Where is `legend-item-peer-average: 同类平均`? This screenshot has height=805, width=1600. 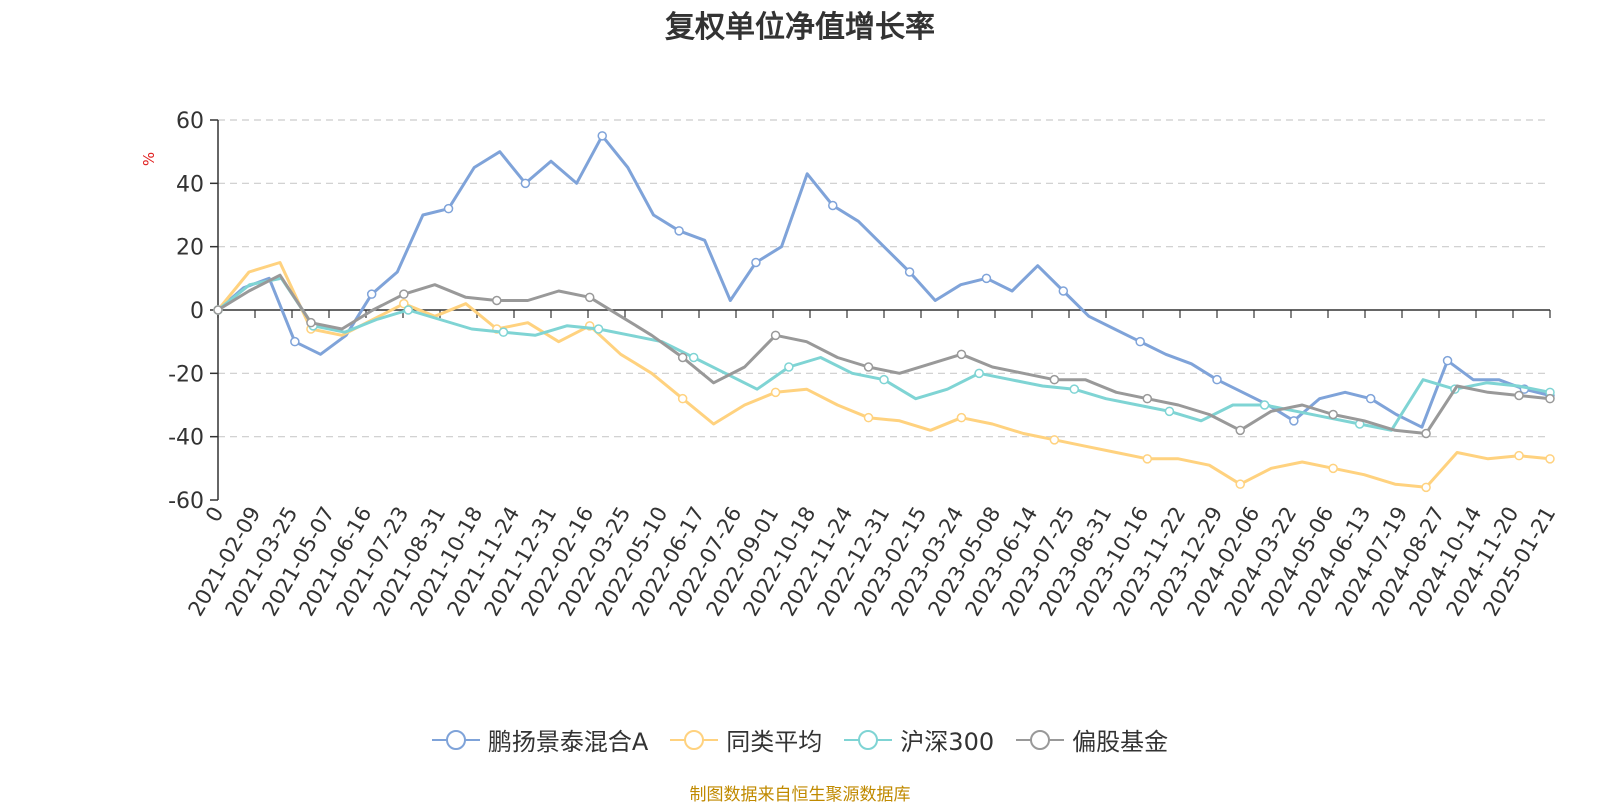
legend-item-peer-average: 同类平均 is located at coordinates (746, 739).